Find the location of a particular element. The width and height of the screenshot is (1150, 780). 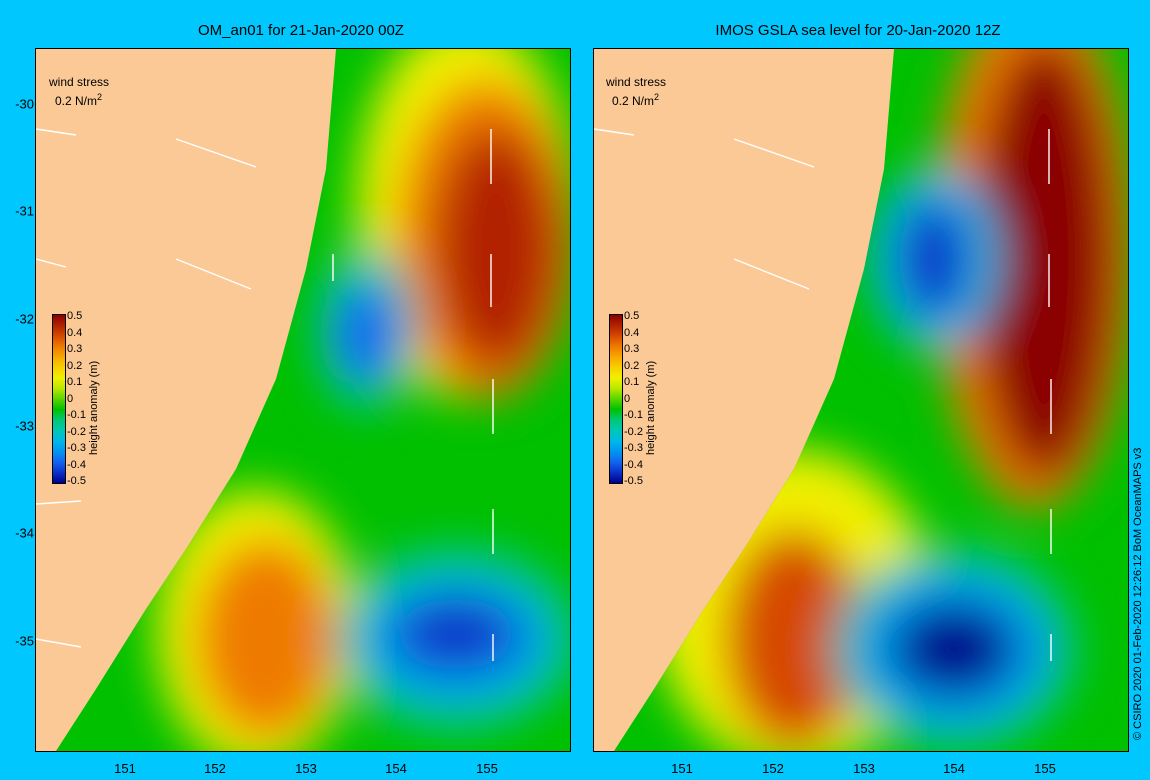

lat-tick-label: -32 is located at coordinates (24, 319).